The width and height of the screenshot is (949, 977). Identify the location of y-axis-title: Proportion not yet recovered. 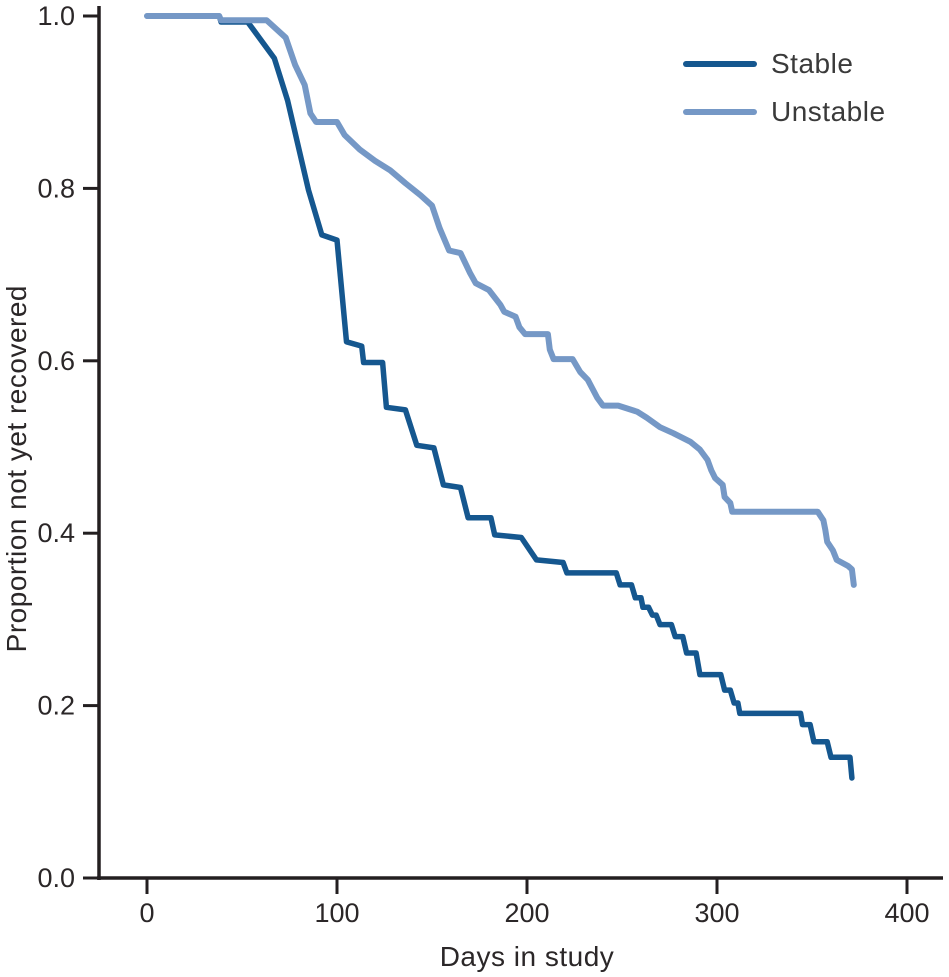
(17, 469).